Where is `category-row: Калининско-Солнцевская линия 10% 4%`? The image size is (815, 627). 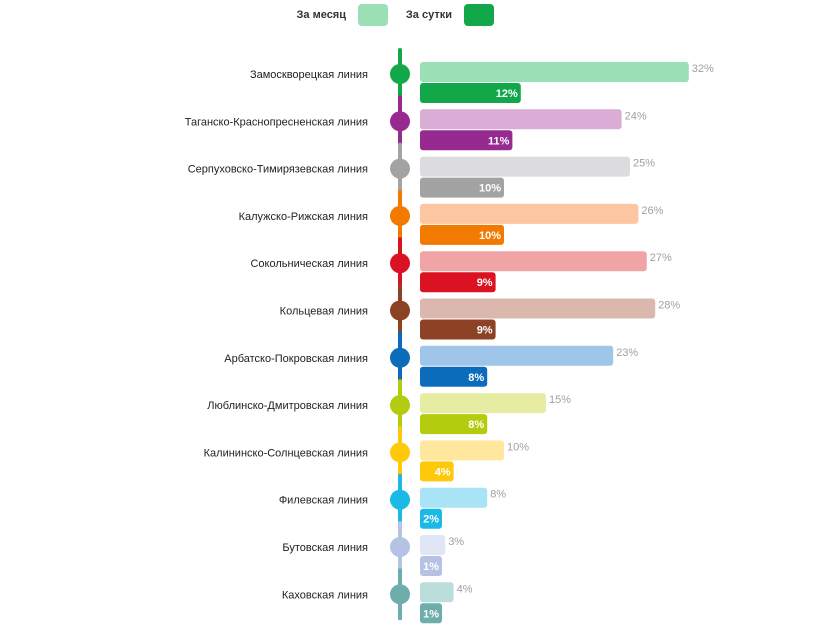
category-row: Калининско-Солнцевская линия 10% 4% is located at coordinates (366, 454).